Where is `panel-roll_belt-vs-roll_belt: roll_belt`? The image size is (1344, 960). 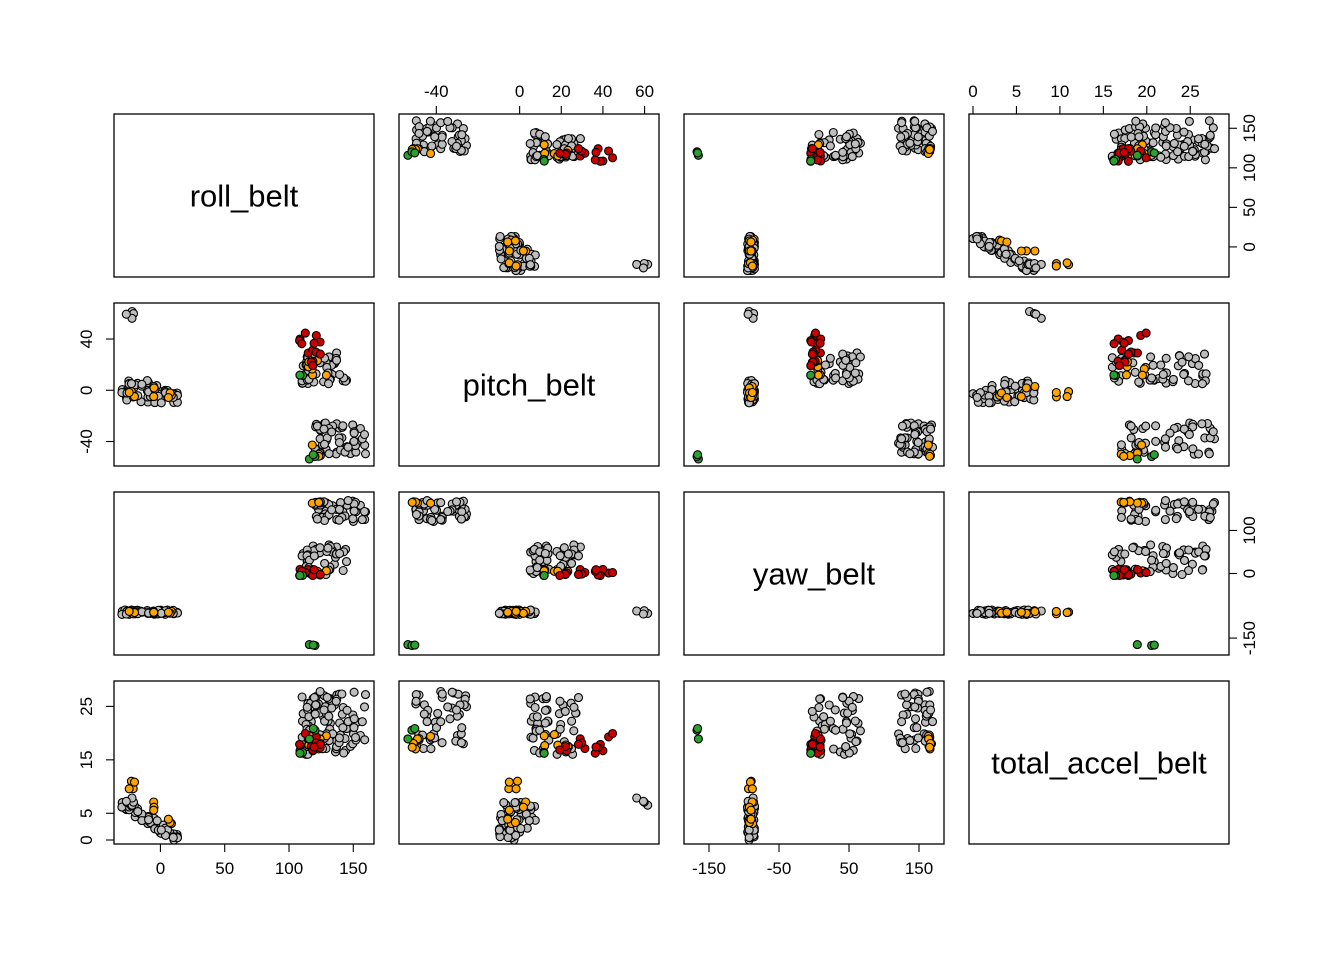 panel-roll_belt-vs-roll_belt: roll_belt is located at coordinates (244, 195).